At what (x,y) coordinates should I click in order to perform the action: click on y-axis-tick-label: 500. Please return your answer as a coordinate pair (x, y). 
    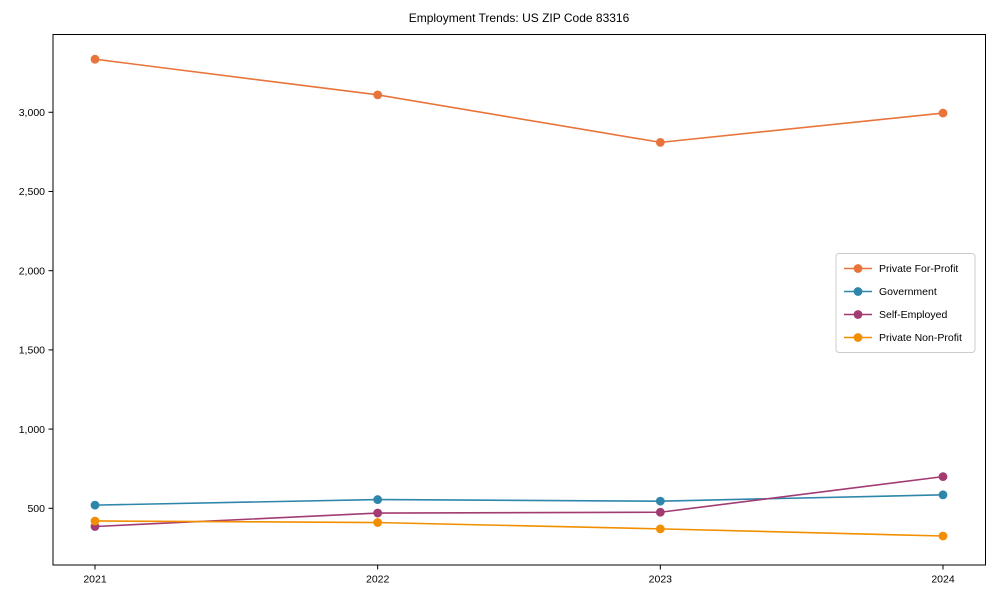
    Looking at the image, I should click on (36, 509).